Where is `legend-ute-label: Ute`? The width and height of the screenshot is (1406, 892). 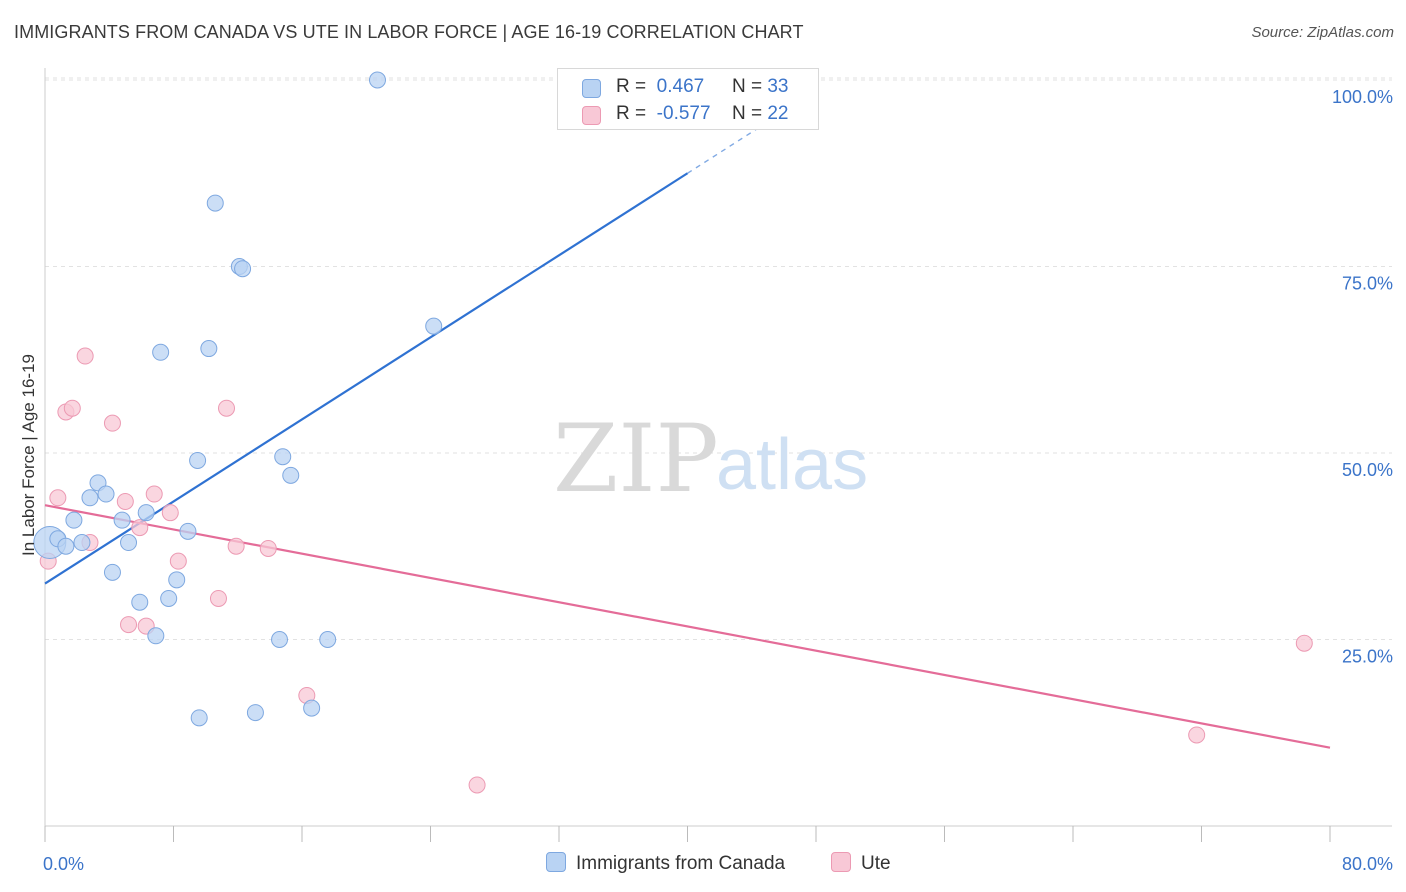
legend-ute-label: Ute is located at coordinates (876, 863).